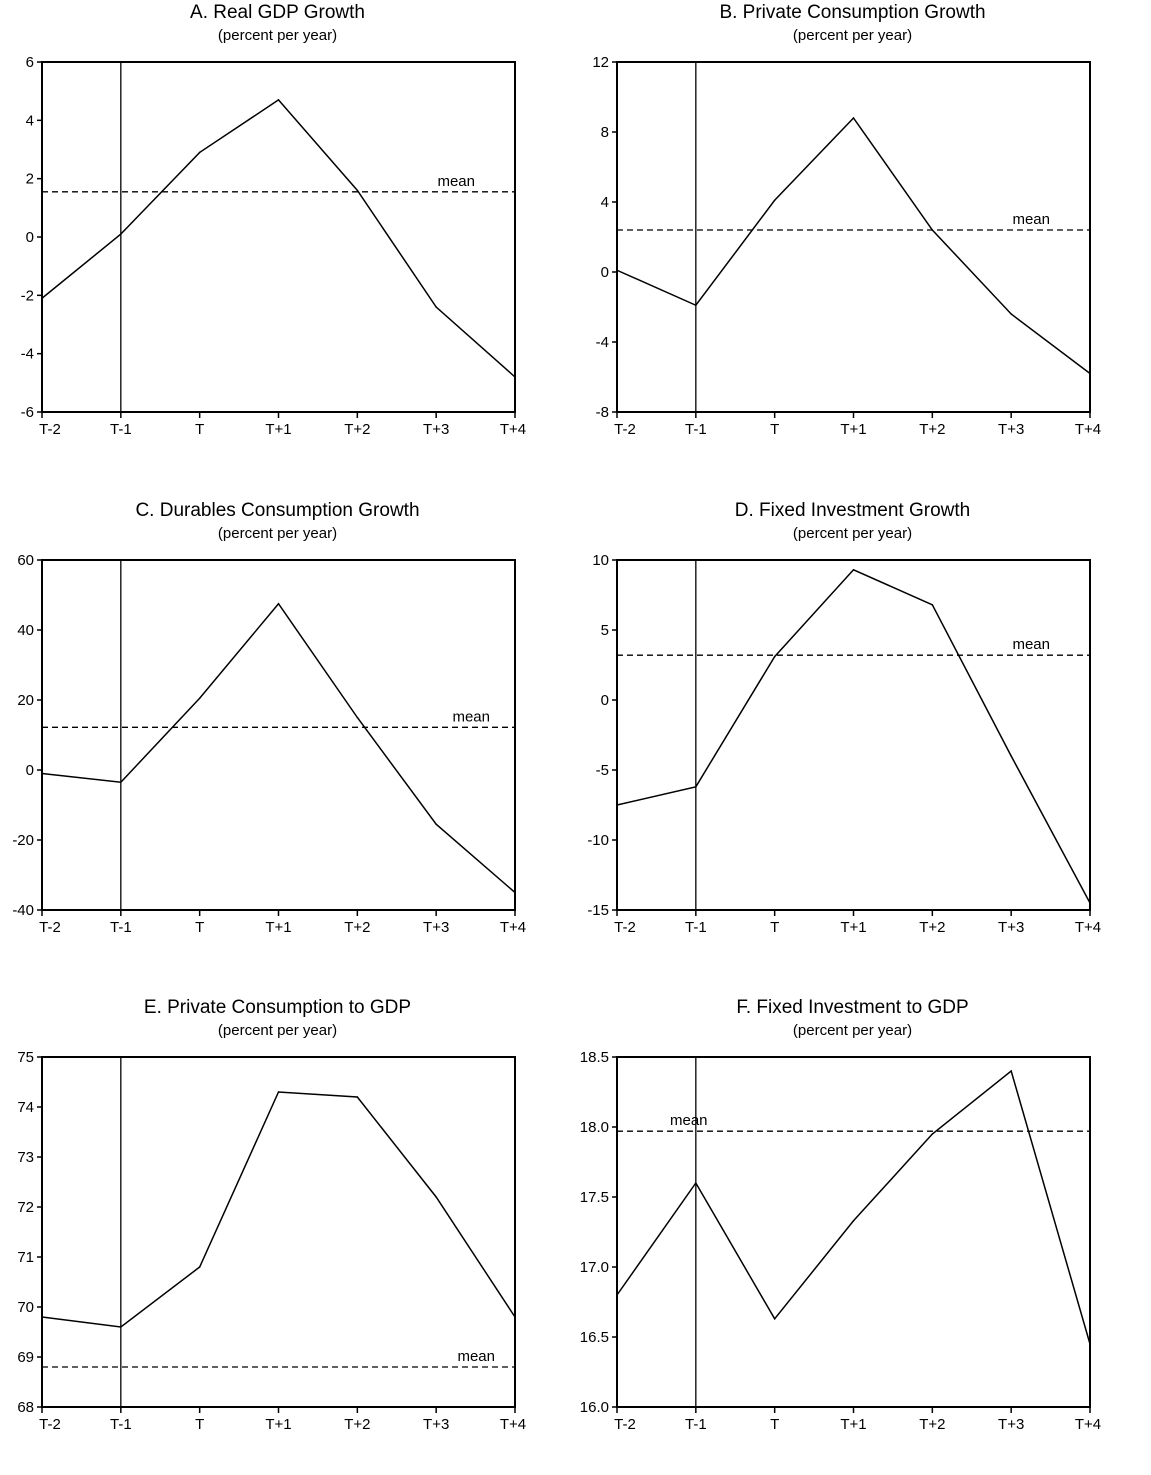 This screenshot has height=1475, width=1151. What do you see at coordinates (852, 12) in the screenshot?
I see `chart-title: B. Private Consumption Growth` at bounding box center [852, 12].